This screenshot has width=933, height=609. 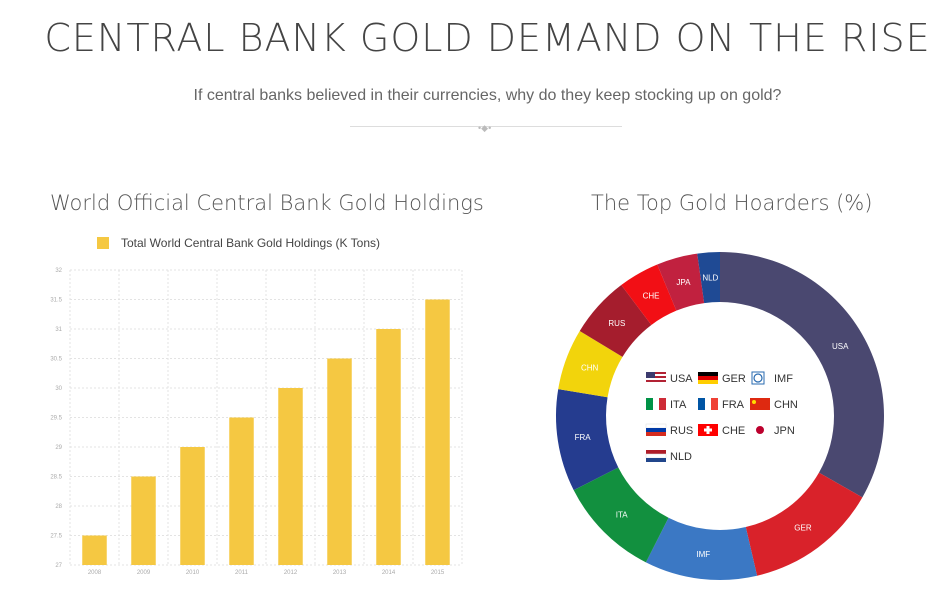 What do you see at coordinates (290, 476) in the screenshot?
I see `bar-2012` at bounding box center [290, 476].